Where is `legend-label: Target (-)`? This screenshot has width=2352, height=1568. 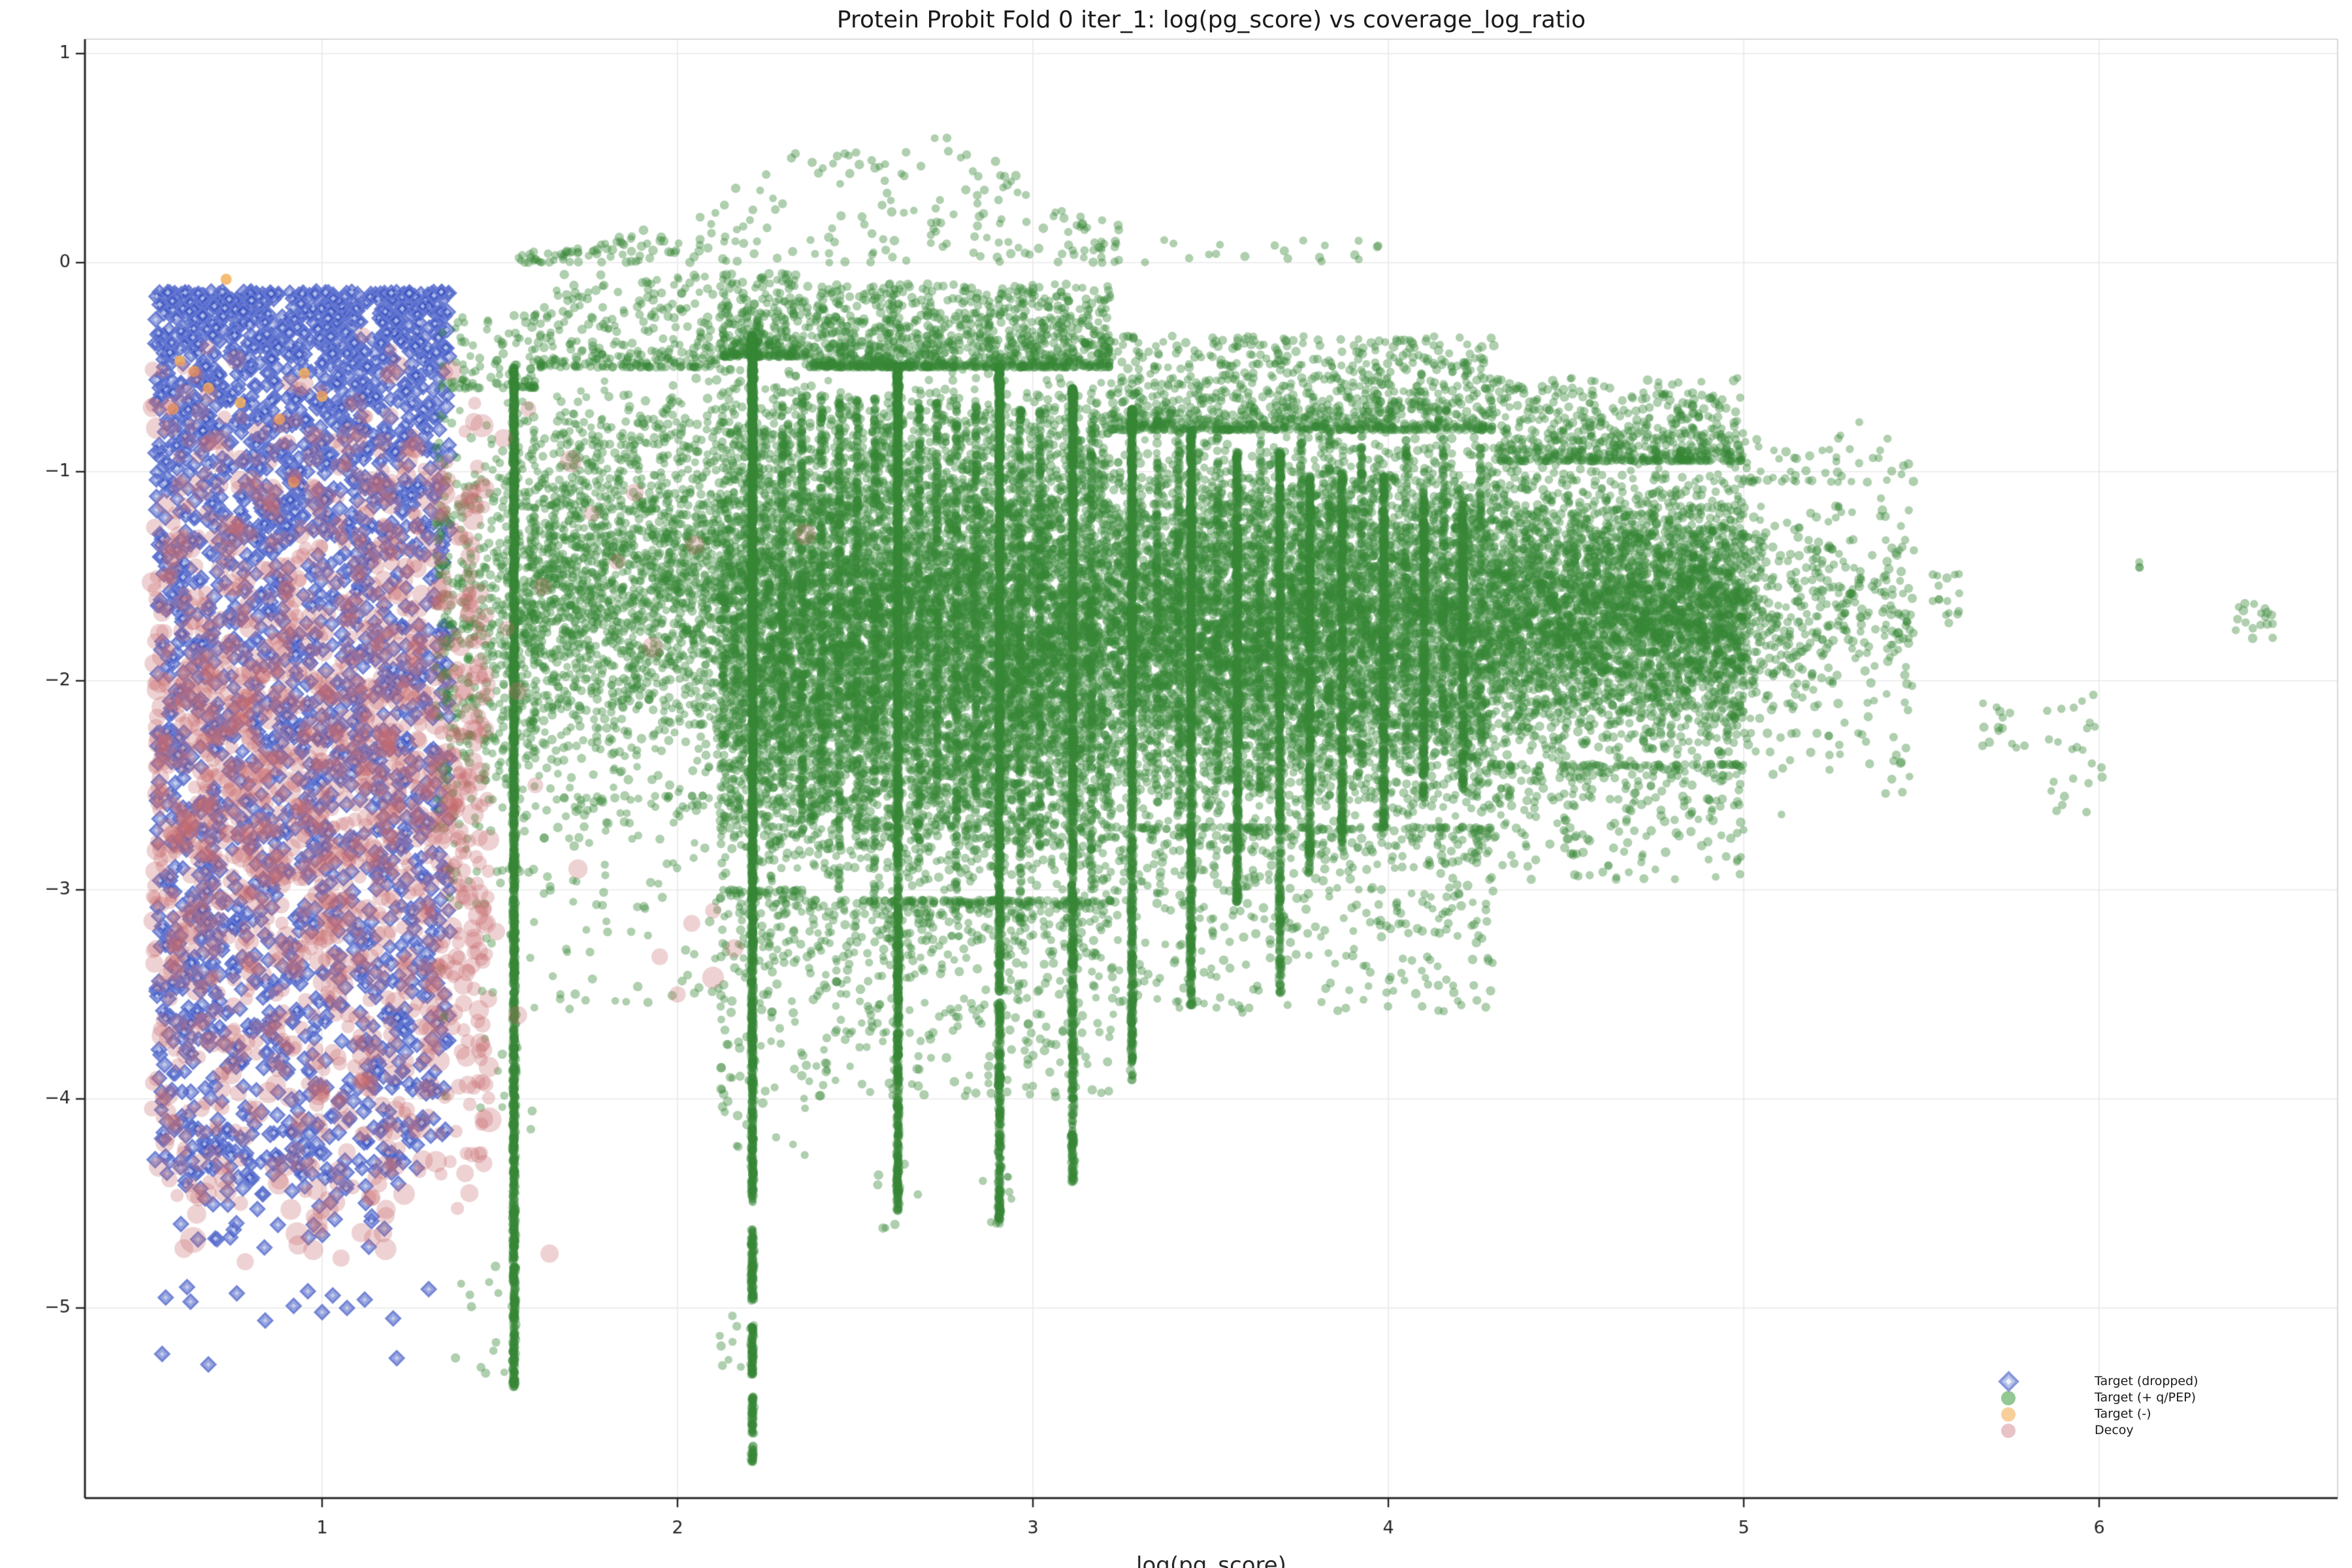 legend-label: Target (-) is located at coordinates (2123, 1414).